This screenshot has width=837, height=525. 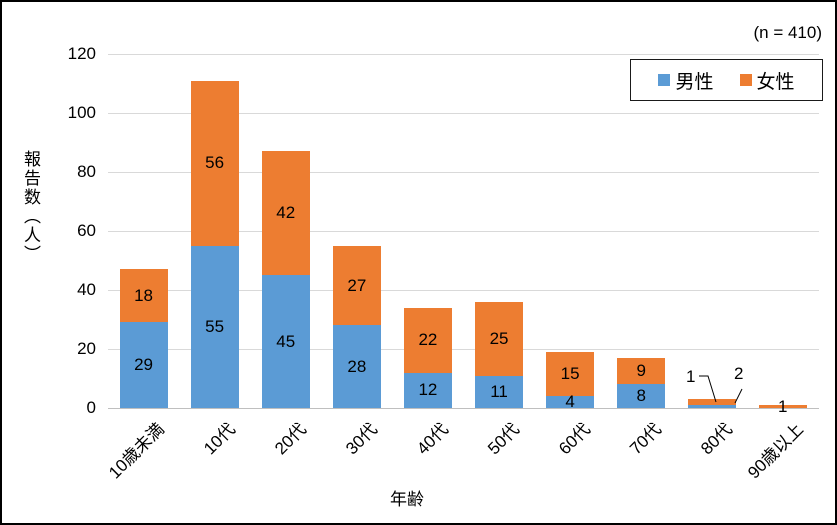 I want to click on legend: 男性 女性, so click(x=726, y=80).